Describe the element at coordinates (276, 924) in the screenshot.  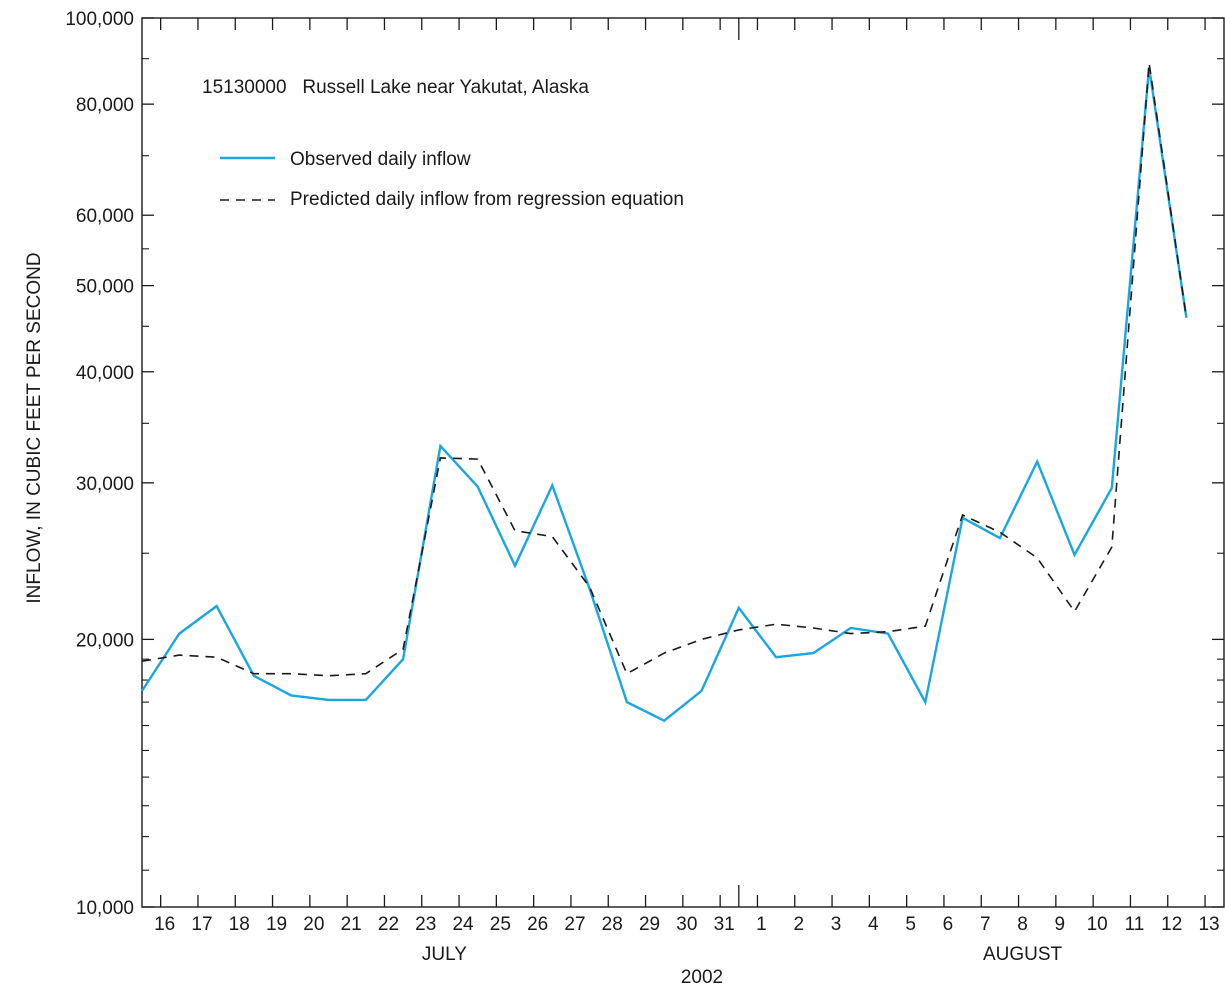
I see `x-tick-label: 19` at that location.